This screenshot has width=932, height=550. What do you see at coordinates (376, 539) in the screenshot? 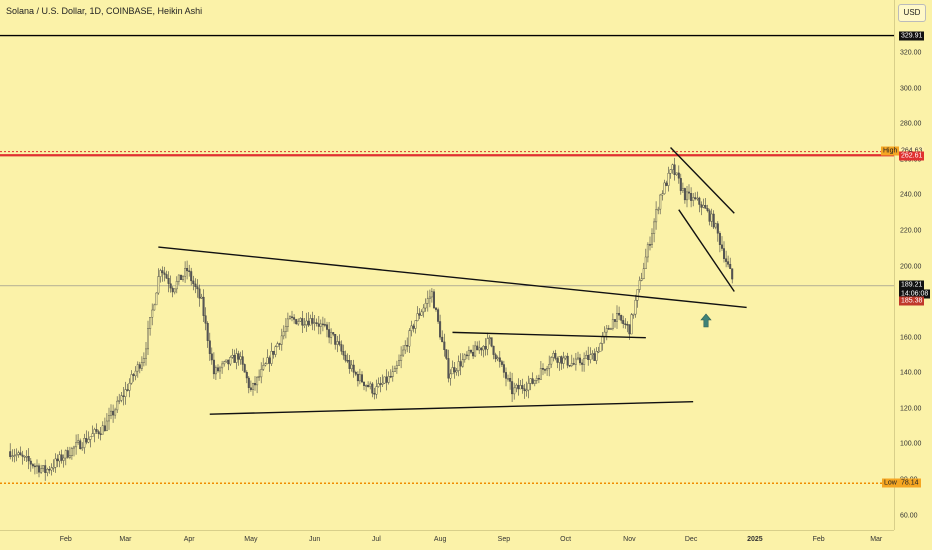
I see `x-tick-label: Jul` at bounding box center [376, 539].